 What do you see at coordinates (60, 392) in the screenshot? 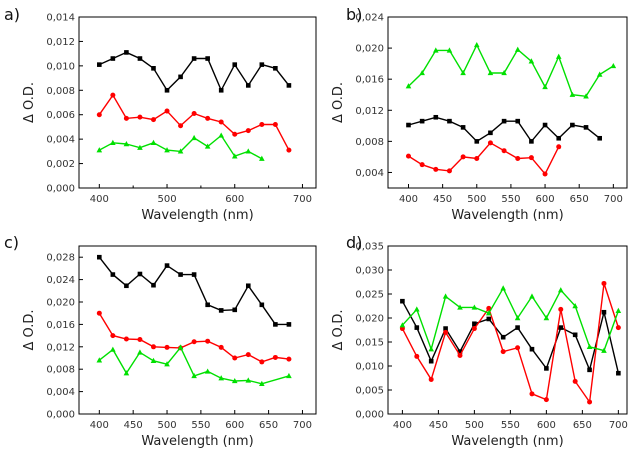
I see `y-tick-label: 0,004` at bounding box center [60, 392].